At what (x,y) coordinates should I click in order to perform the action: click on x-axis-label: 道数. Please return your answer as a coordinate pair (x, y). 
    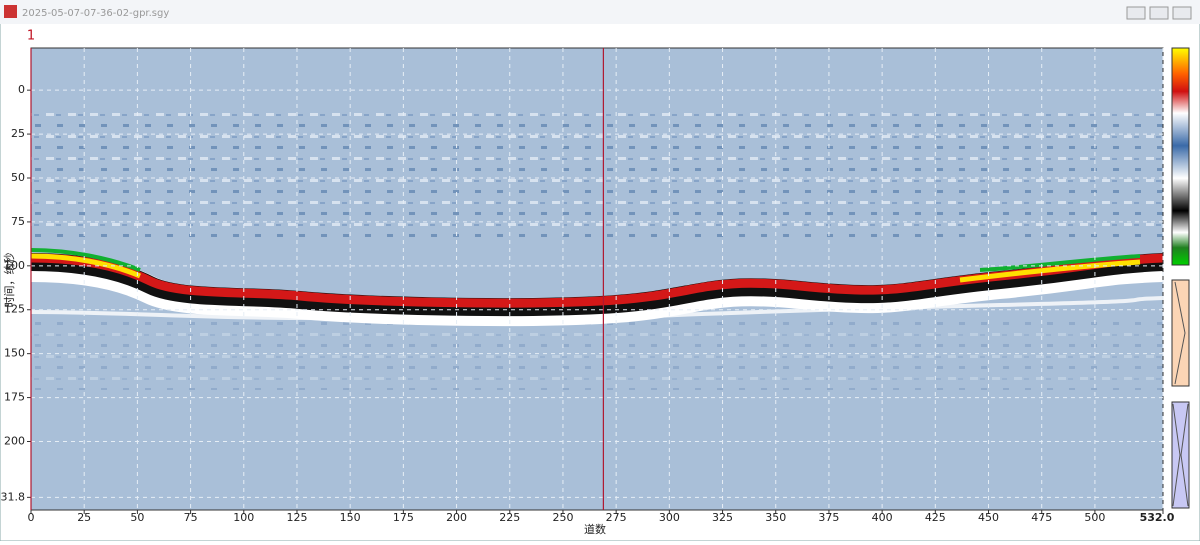
    Looking at the image, I should click on (595, 529).